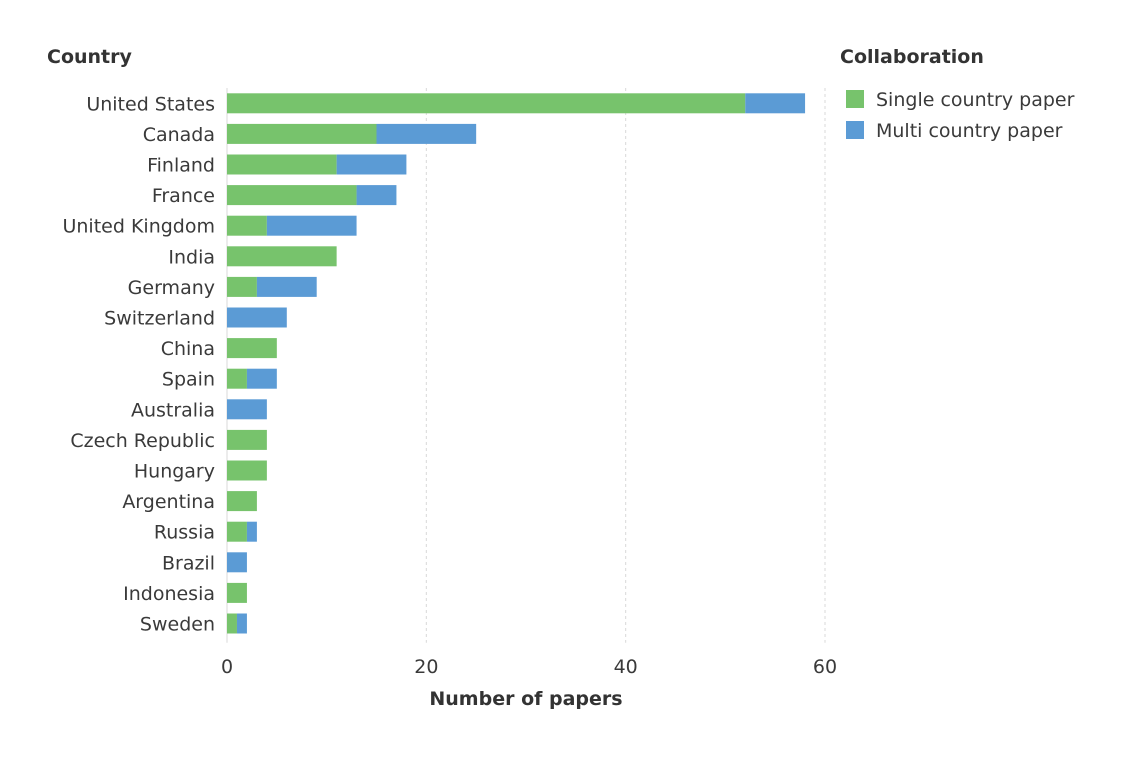 This screenshot has height=759, width=1126. I want to click on y-tick-label: Indonesia, so click(169, 594).